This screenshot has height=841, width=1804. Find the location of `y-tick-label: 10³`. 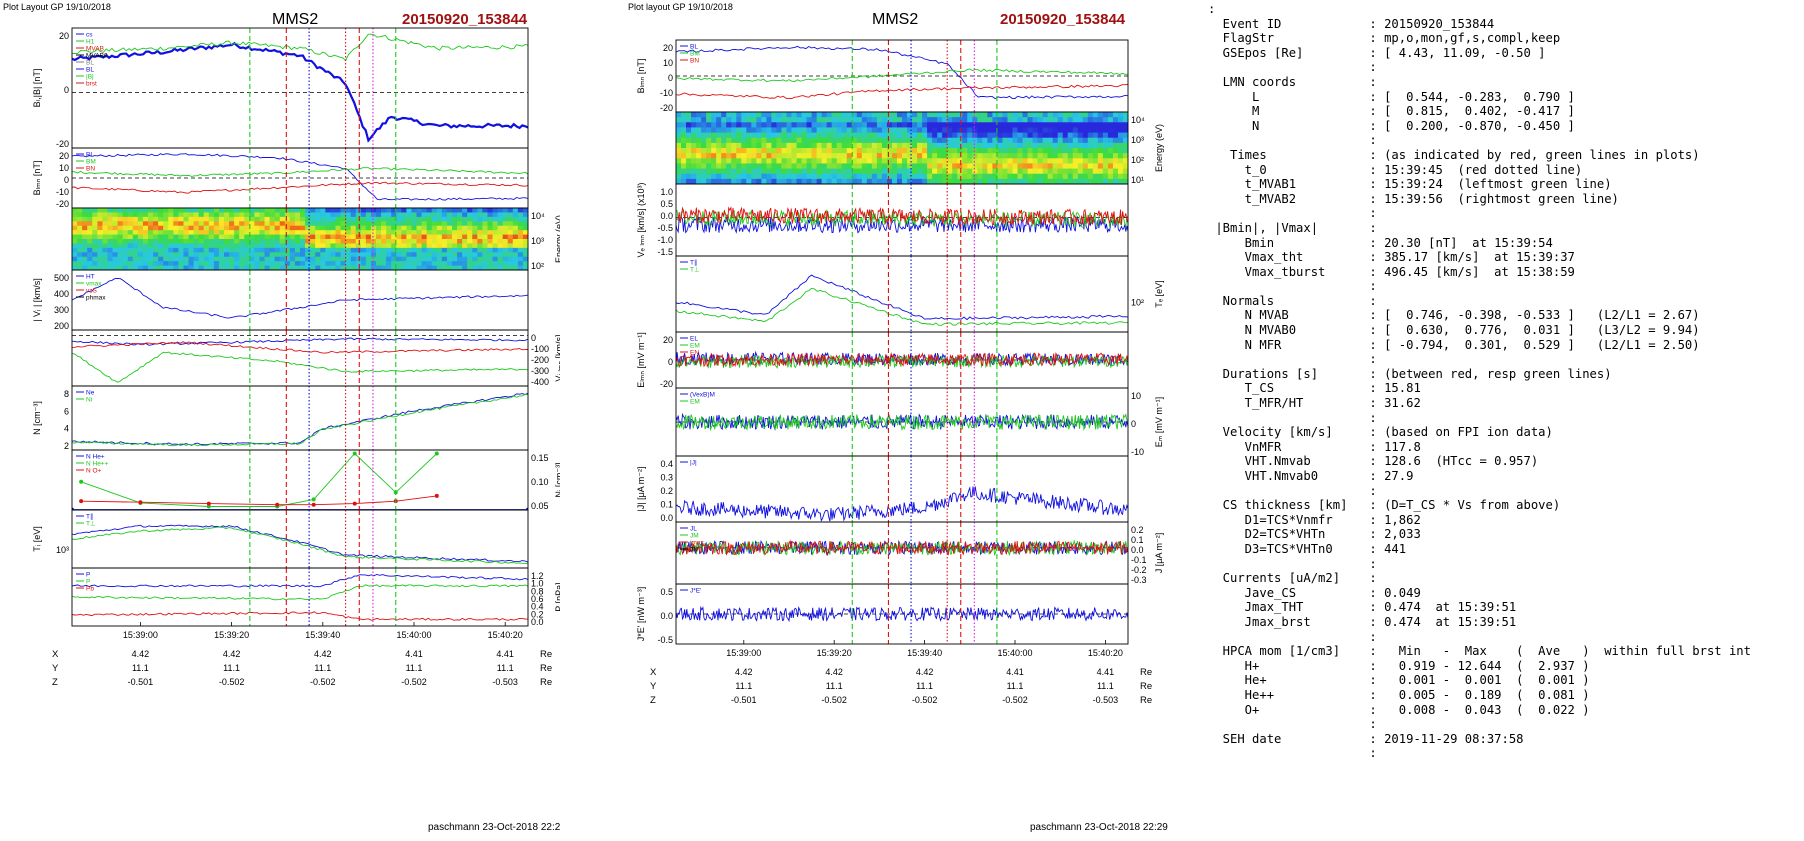

y-tick-label: 10³ is located at coordinates (62, 550).